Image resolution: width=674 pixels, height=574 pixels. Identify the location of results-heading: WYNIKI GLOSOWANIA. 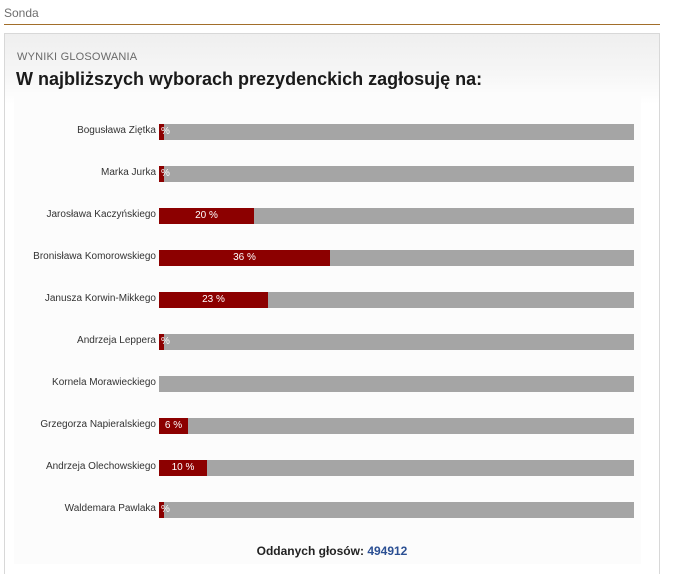
(77, 57).